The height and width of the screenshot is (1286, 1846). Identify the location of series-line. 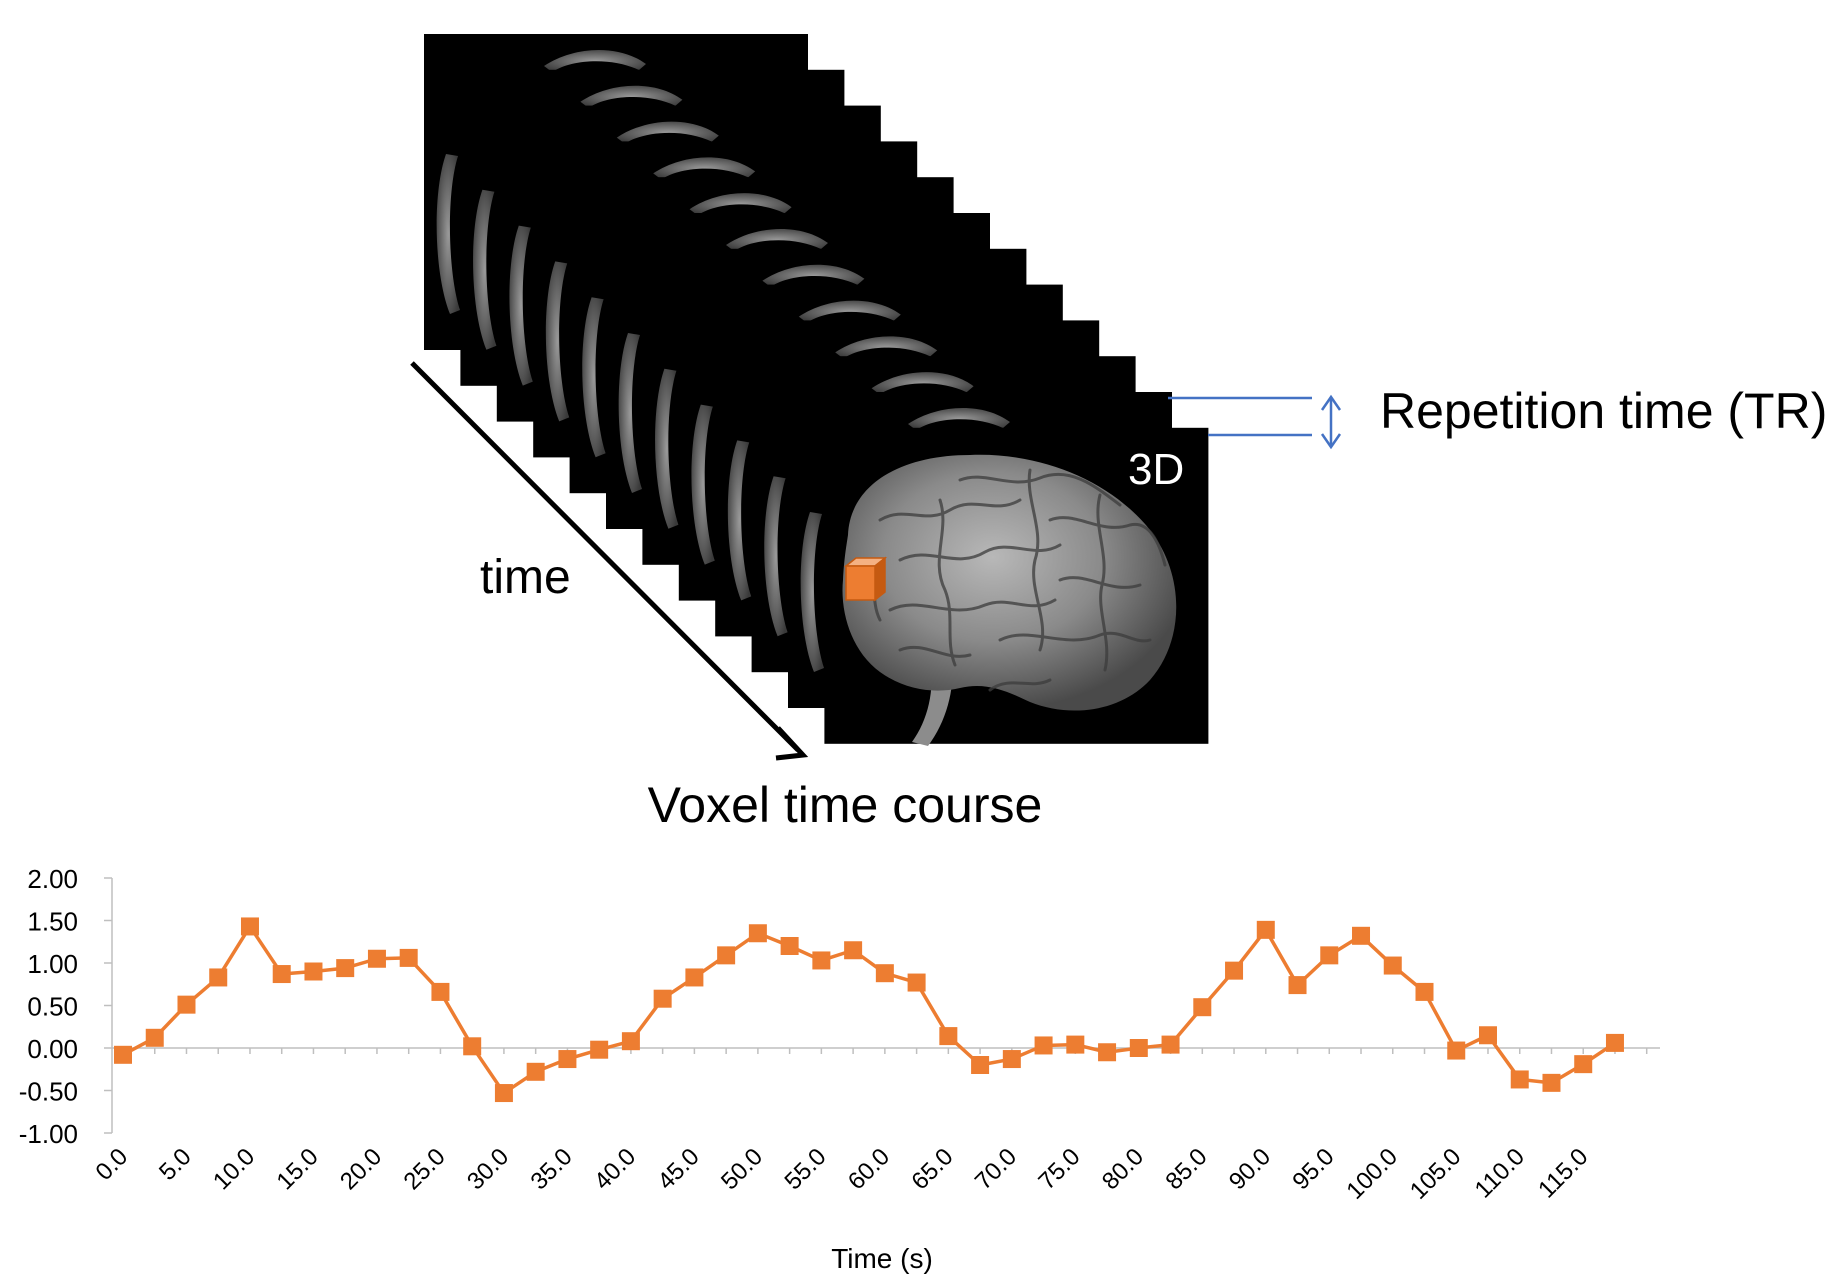
(869, 1010).